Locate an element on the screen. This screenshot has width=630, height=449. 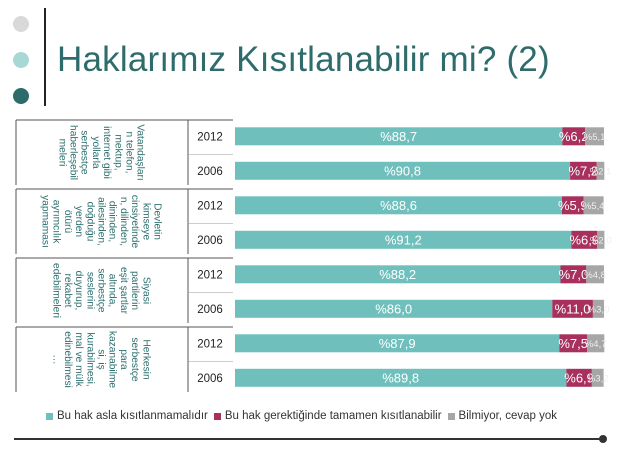
category-label-line: ötürü is located at coordinates (67, 222).